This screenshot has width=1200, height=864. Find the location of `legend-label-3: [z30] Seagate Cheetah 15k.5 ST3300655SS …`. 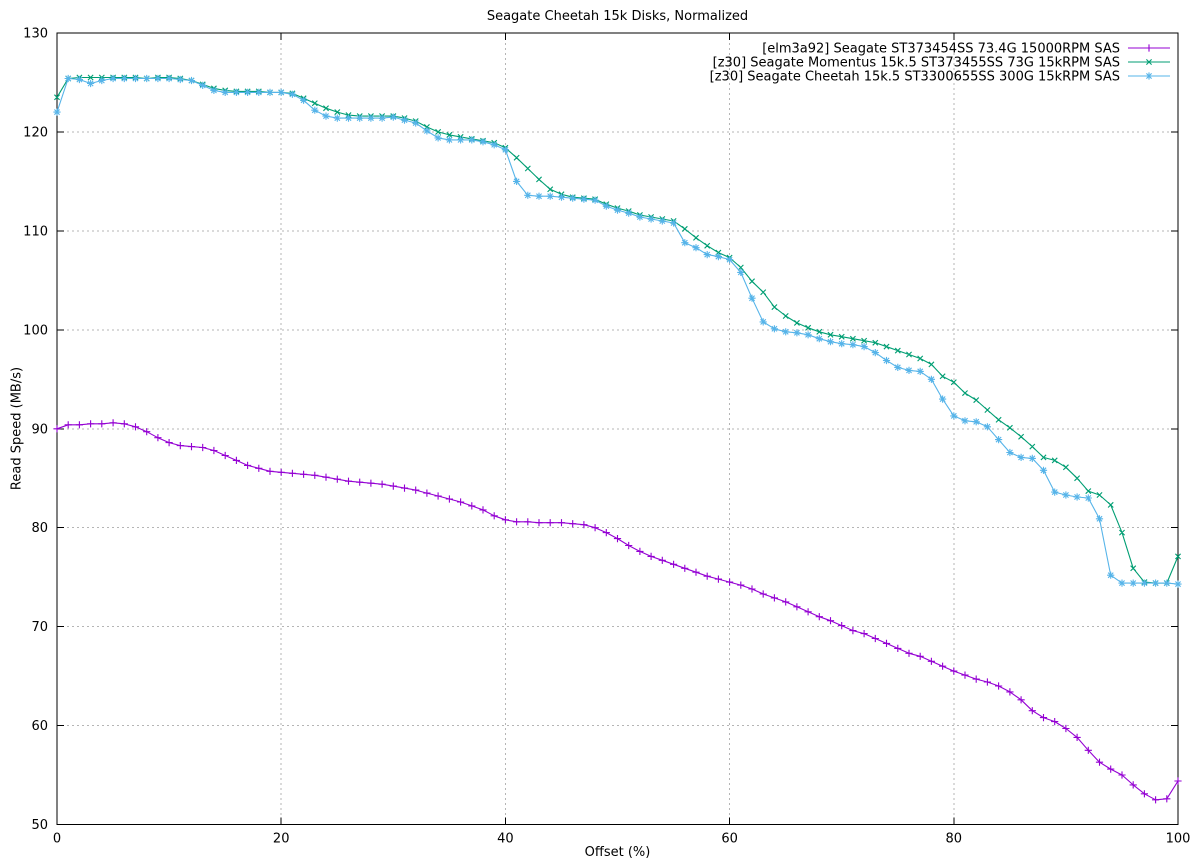

legend-label-3: [z30] Seagate Cheetah 15k.5 ST3300655SS … is located at coordinates (915, 77).